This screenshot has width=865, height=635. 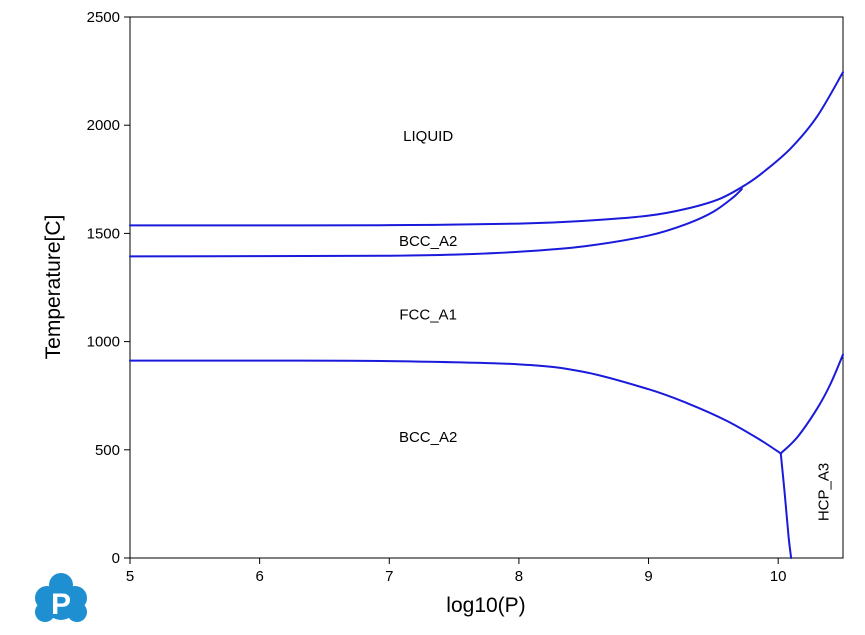 I want to click on x-tick-label: 5, so click(x=130, y=576).